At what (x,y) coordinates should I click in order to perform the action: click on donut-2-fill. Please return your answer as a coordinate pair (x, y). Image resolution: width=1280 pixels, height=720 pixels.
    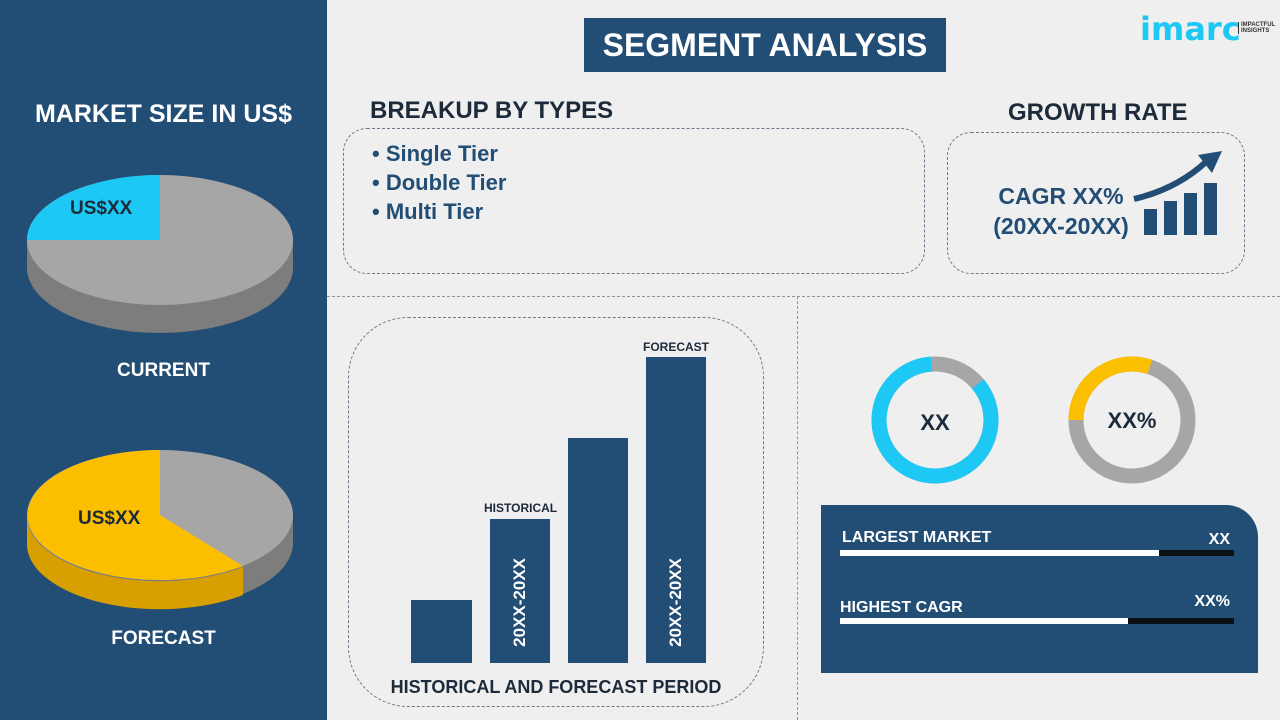
    Looking at the image, I should click on (1132, 420).